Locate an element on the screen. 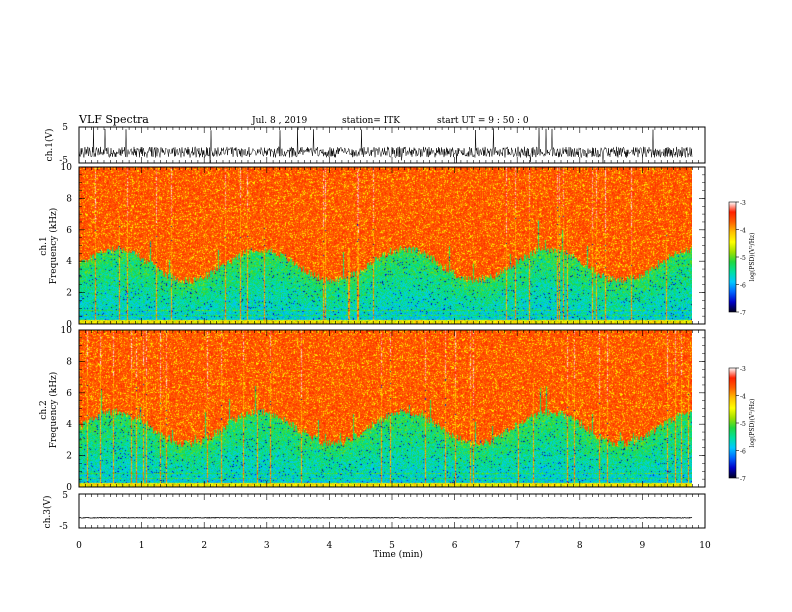 Image resolution: width=792 pixels, height=612 pixels. ch3-waveform-panel: 5 -5 ch.3(V) is located at coordinates (374, 511).